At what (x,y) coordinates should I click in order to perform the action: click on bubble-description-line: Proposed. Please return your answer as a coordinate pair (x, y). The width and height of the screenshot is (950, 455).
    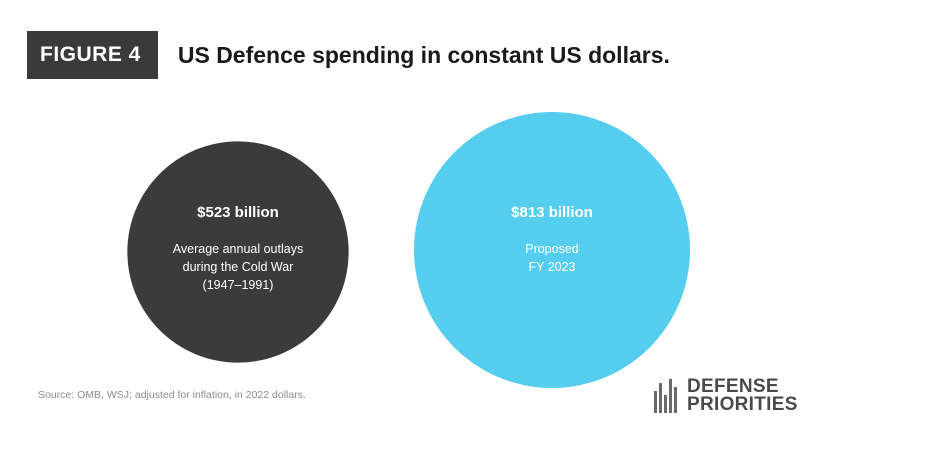
    Looking at the image, I should click on (552, 249).